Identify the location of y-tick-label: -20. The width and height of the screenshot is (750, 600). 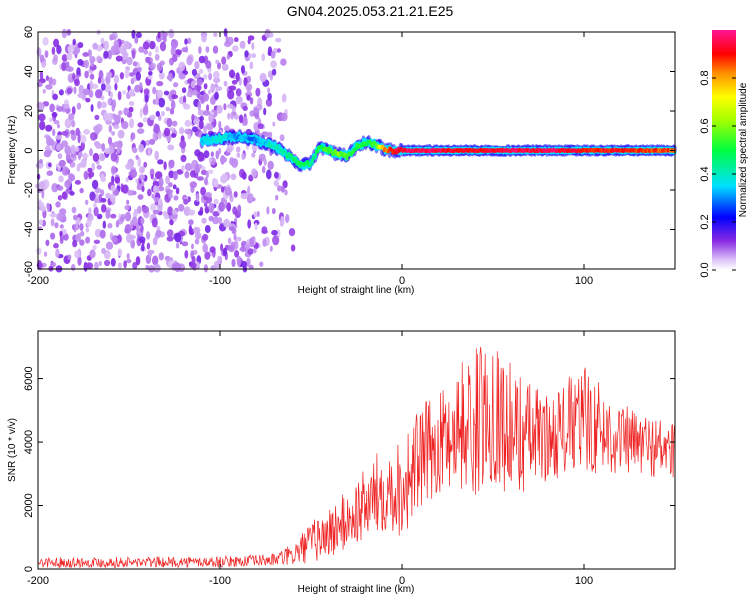
(29, 190).